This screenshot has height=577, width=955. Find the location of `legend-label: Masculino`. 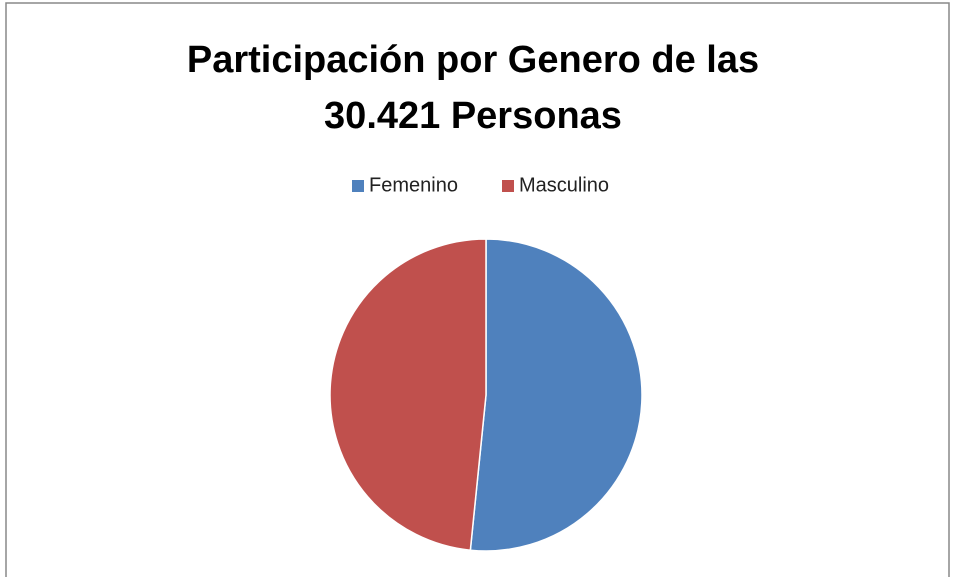

legend-label: Masculino is located at coordinates (564, 185).